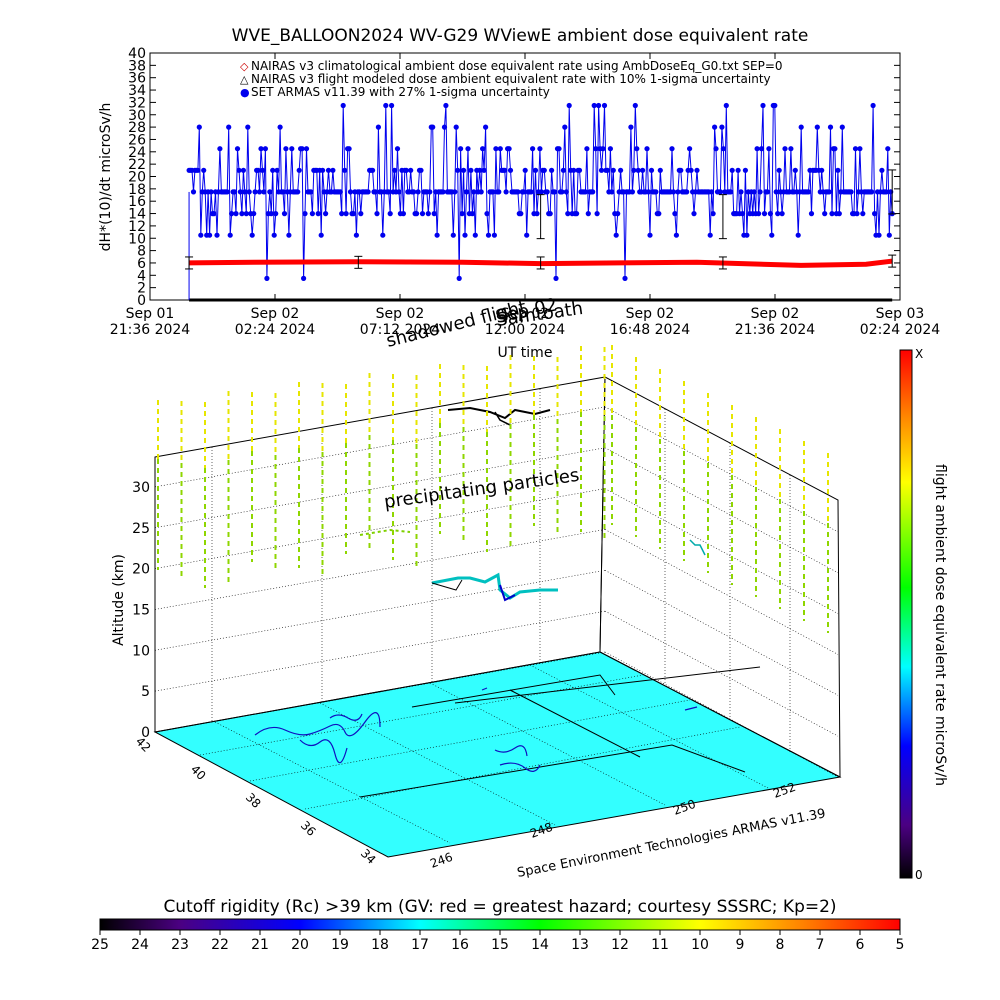 The width and height of the screenshot is (1000, 1000). What do you see at coordinates (137, 54) in the screenshot?
I see `y-tick-label: 40` at bounding box center [137, 54].